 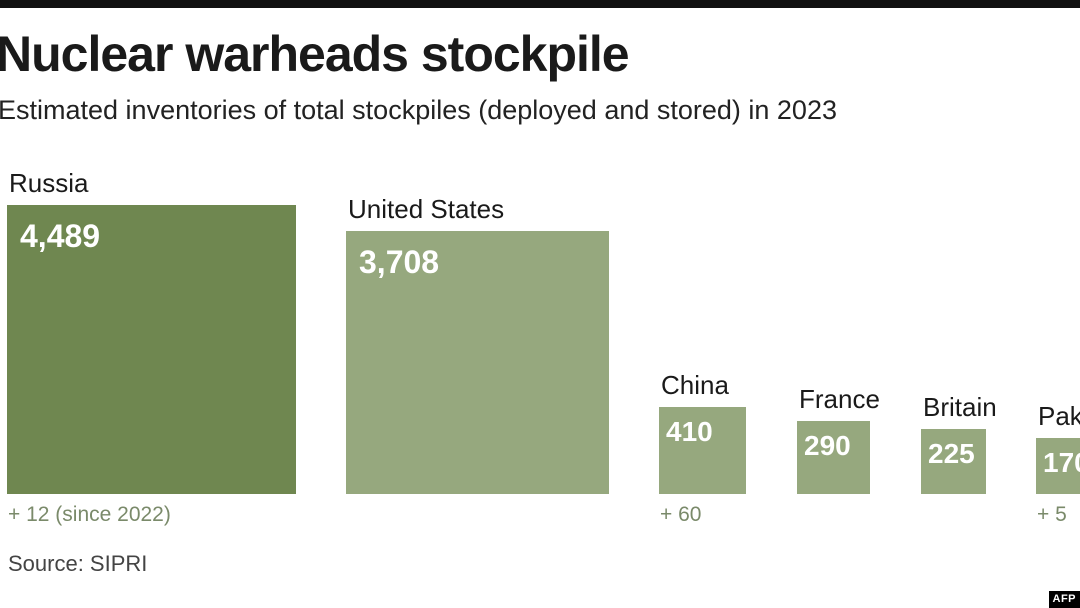 I want to click on bar-united-states, so click(x=477, y=362).